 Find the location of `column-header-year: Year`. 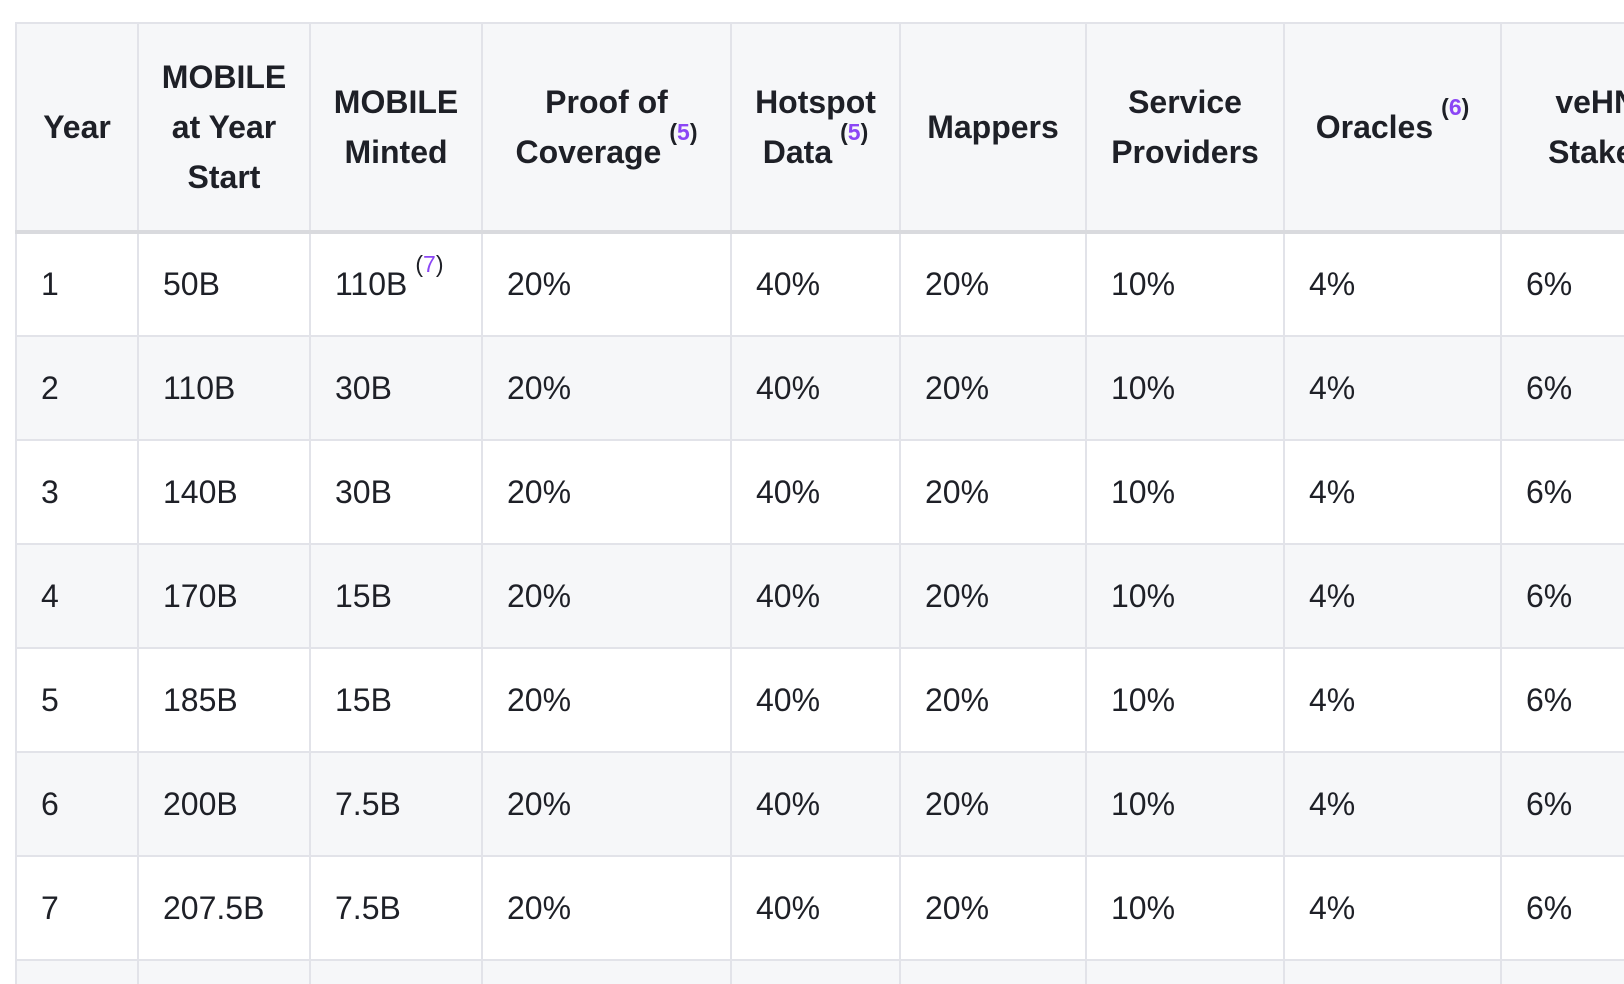

column-header-year: Year is located at coordinates (77, 128).